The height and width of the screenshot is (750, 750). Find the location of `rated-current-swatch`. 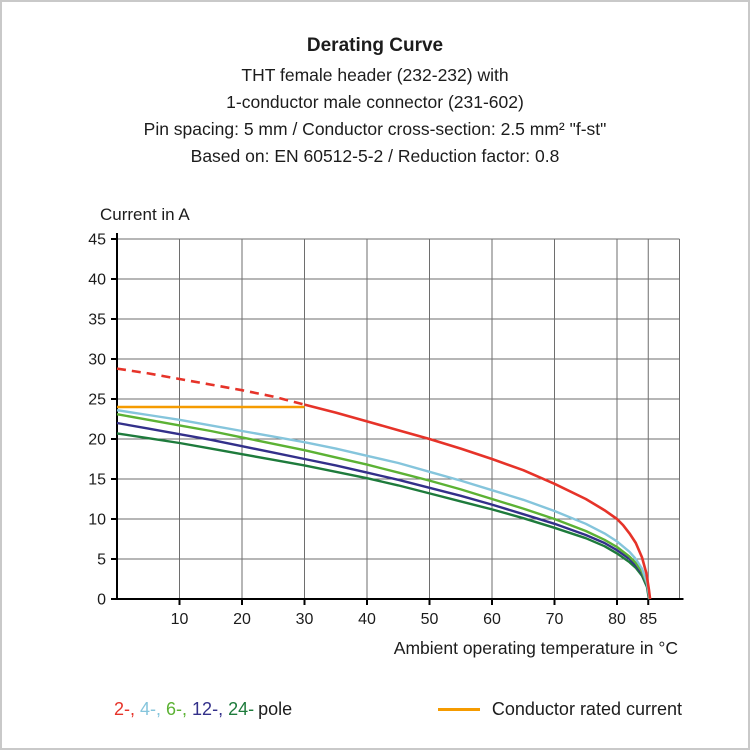

rated-current-swatch is located at coordinates (458, 709).